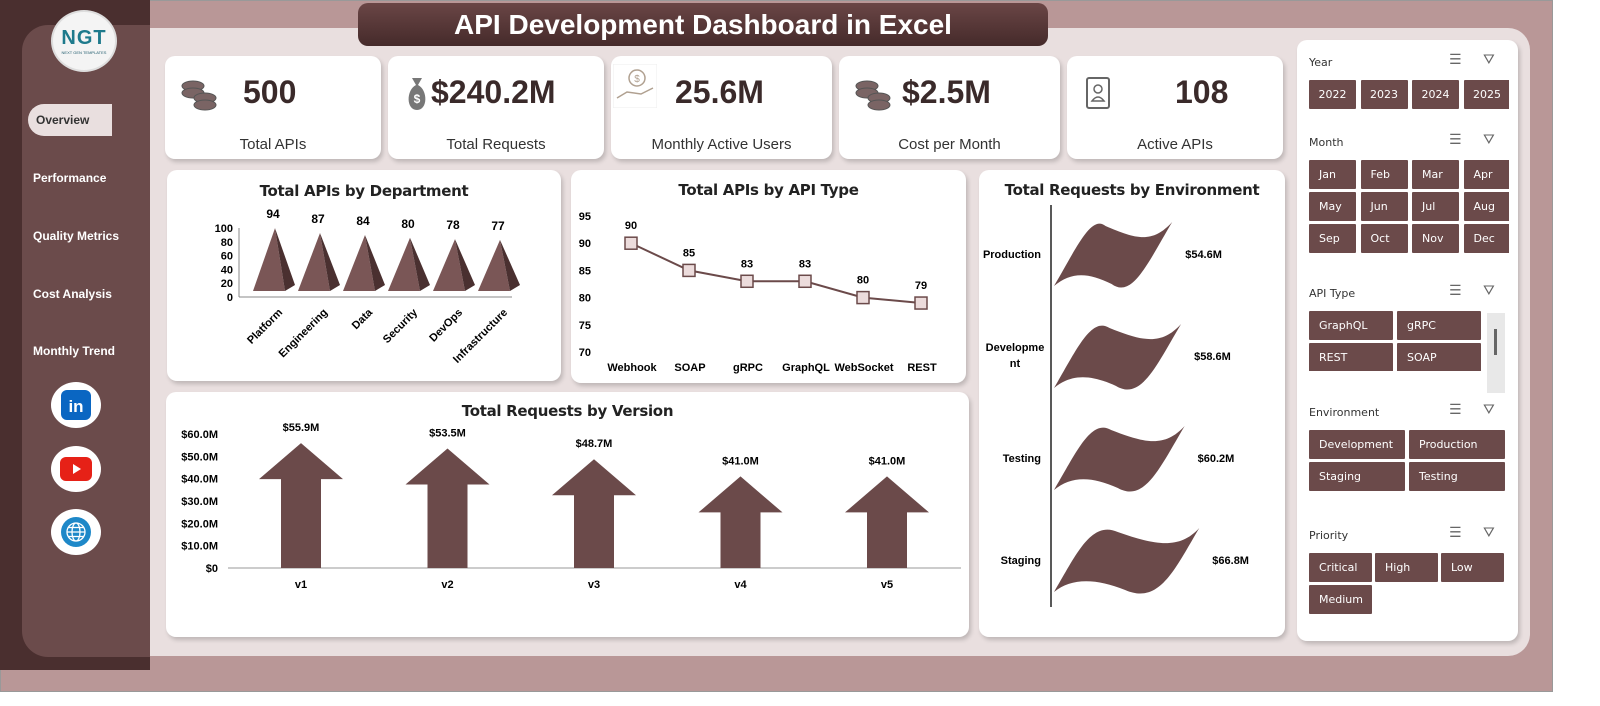 The image size is (1600, 706). I want to click on website-button, so click(76, 532).